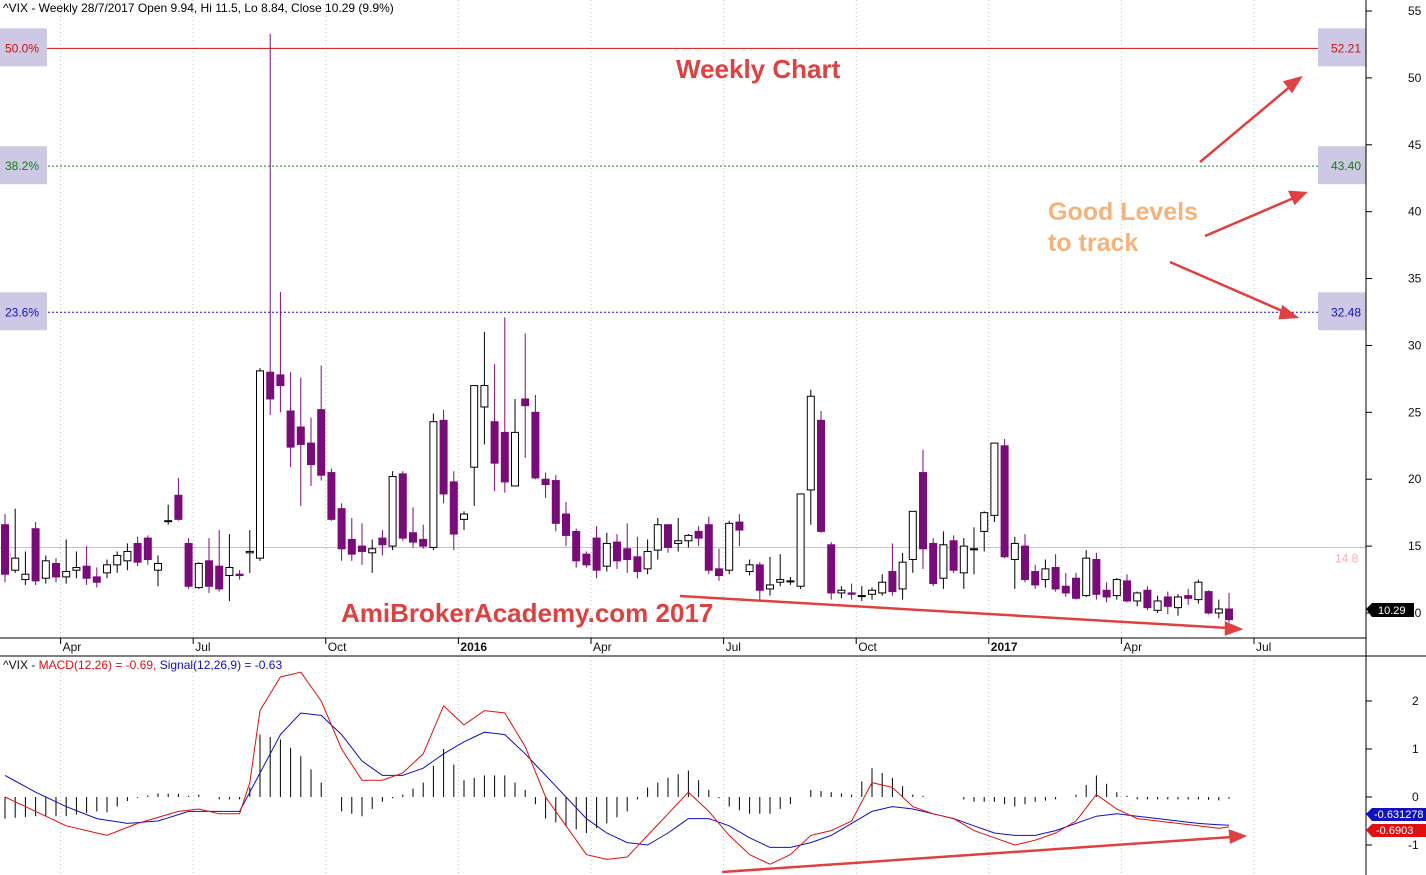 The width and height of the screenshot is (1426, 875). What do you see at coordinates (10, 555) in the screenshot?
I see `reference-line-left-label: 0.` at bounding box center [10, 555].